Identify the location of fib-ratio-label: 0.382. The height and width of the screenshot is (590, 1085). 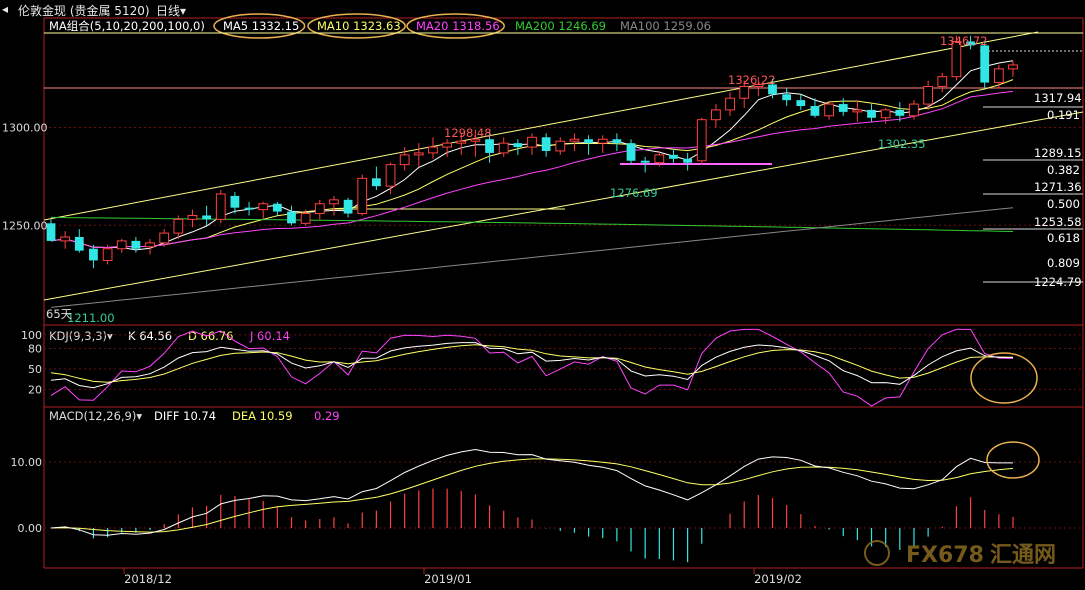
(1063, 170).